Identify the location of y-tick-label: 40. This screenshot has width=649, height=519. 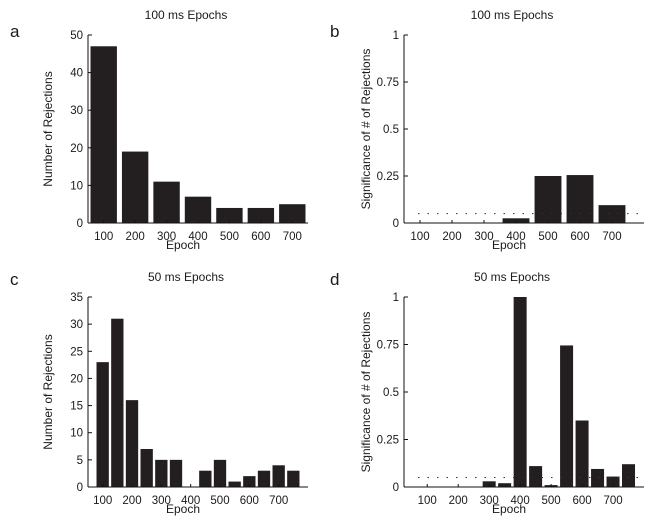
(76, 74).